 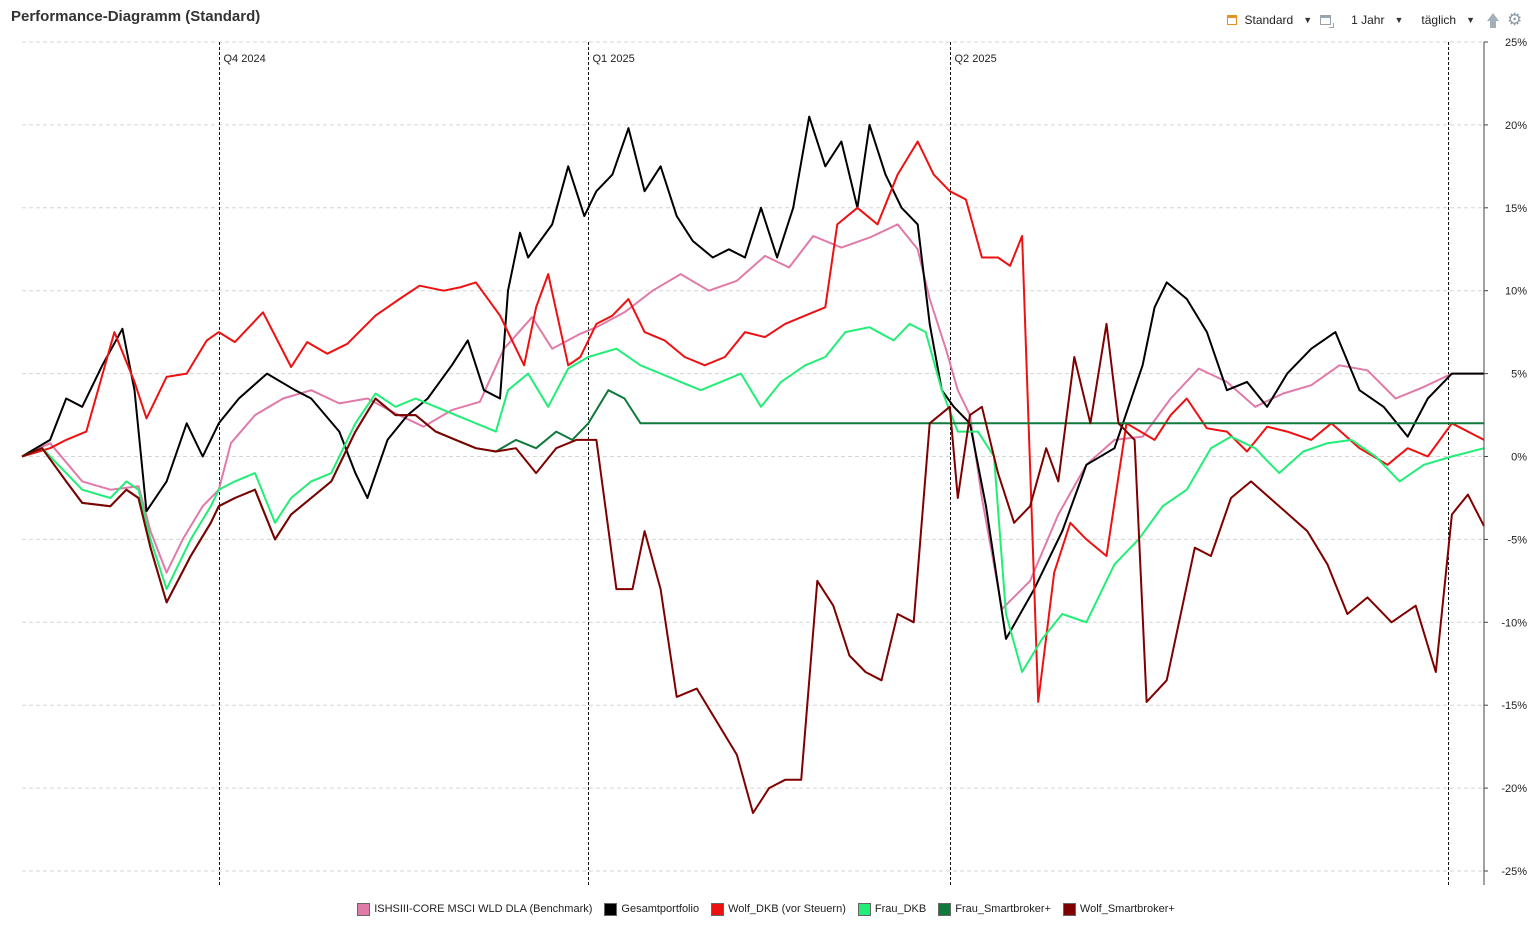 I want to click on y-tick-label: -10%, so click(x=1514, y=623).